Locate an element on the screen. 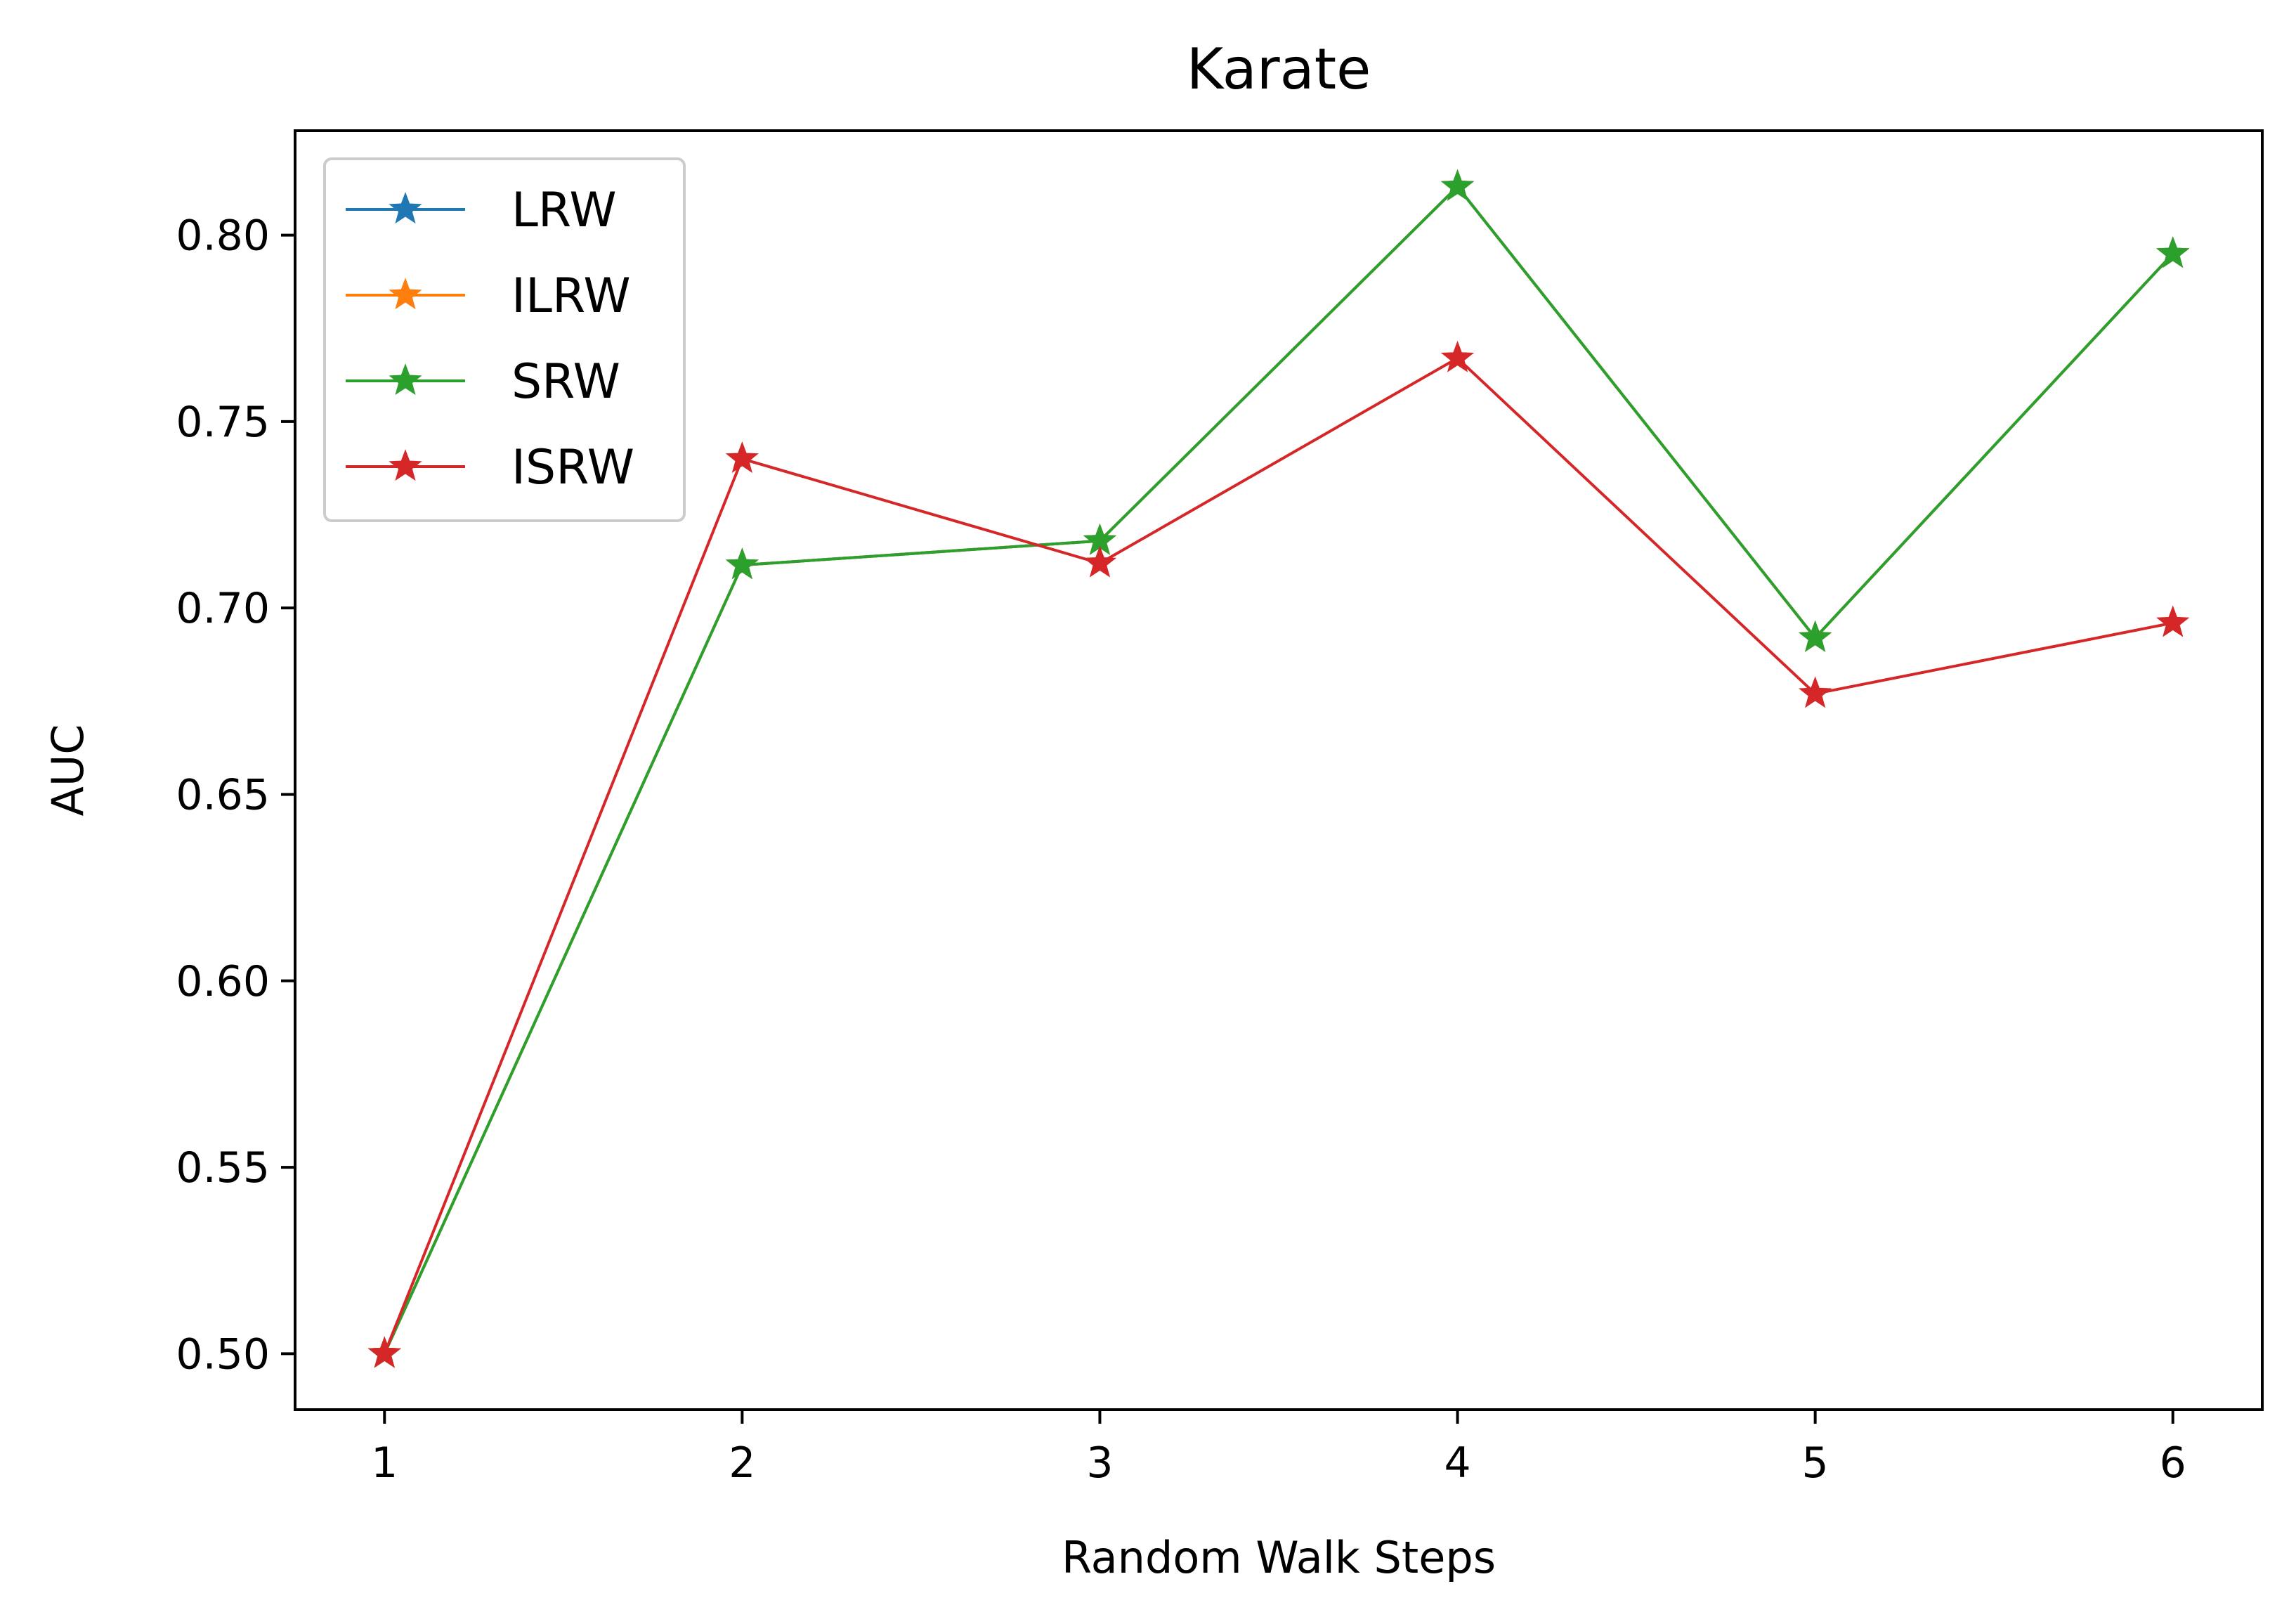  x-tick-label-4: 5 is located at coordinates (1815, 1463).